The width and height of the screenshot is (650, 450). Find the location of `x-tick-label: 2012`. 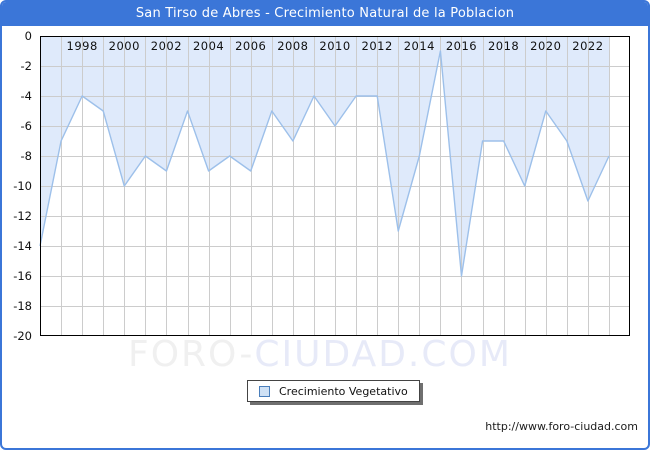

x-tick-label: 2012 is located at coordinates (377, 46).